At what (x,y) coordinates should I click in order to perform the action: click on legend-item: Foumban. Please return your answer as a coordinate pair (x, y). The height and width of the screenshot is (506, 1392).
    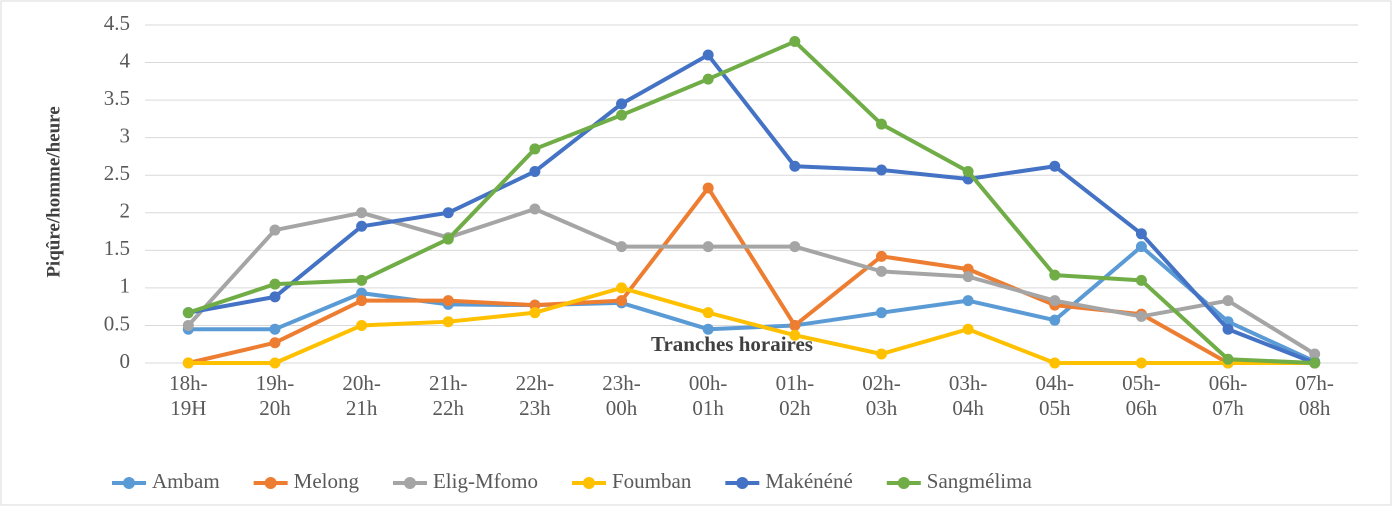
    Looking at the image, I should click on (631, 481).